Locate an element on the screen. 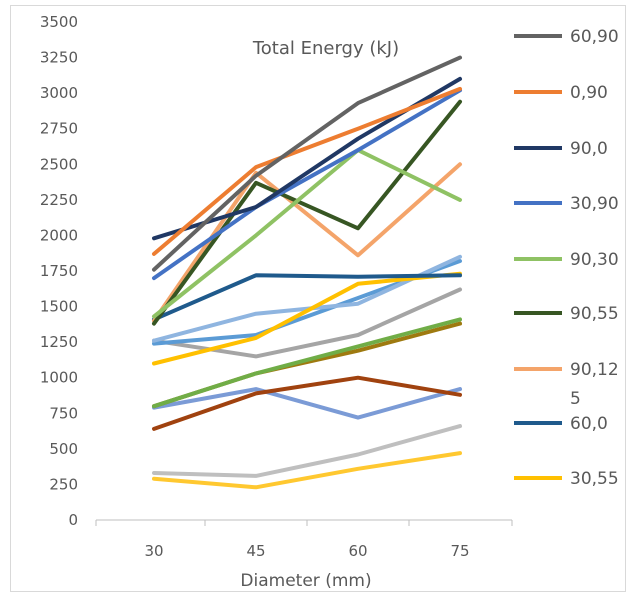 The image size is (631, 597). y-tick-label: 1750 is located at coordinates (59, 271).